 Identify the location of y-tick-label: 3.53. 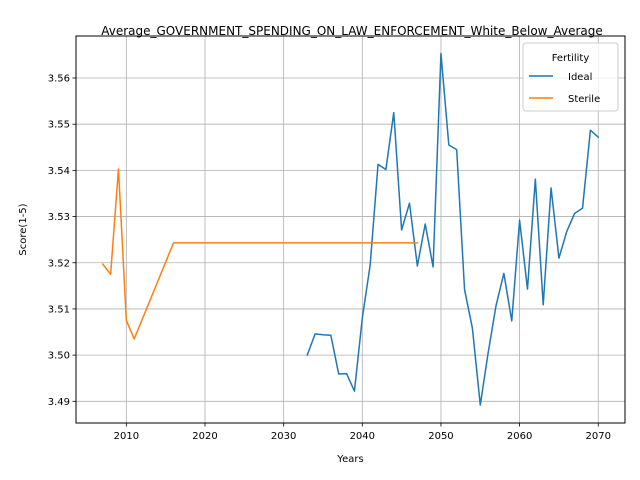
(59, 217).